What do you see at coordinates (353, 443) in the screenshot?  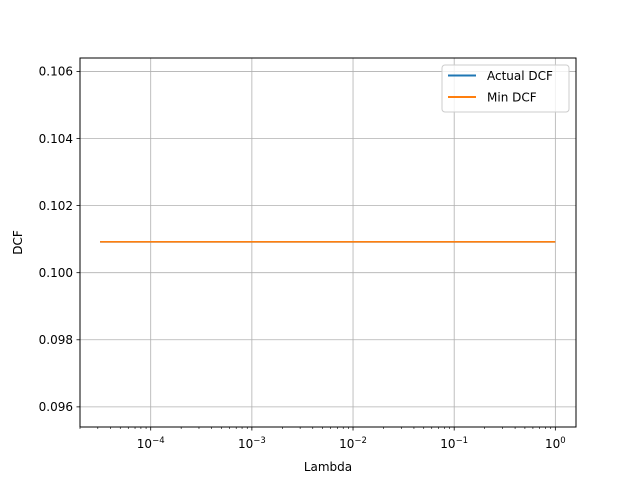 I see `x-tick-label: 10⁻²` at bounding box center [353, 443].